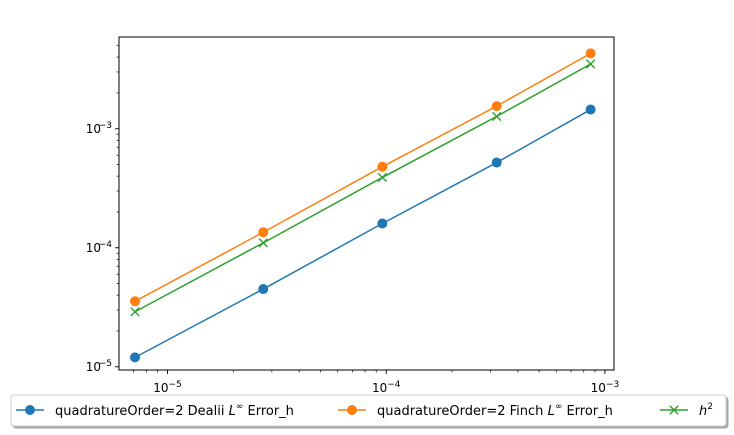  I want to click on x-tick-label: 10⁻⁴, so click(386, 387).